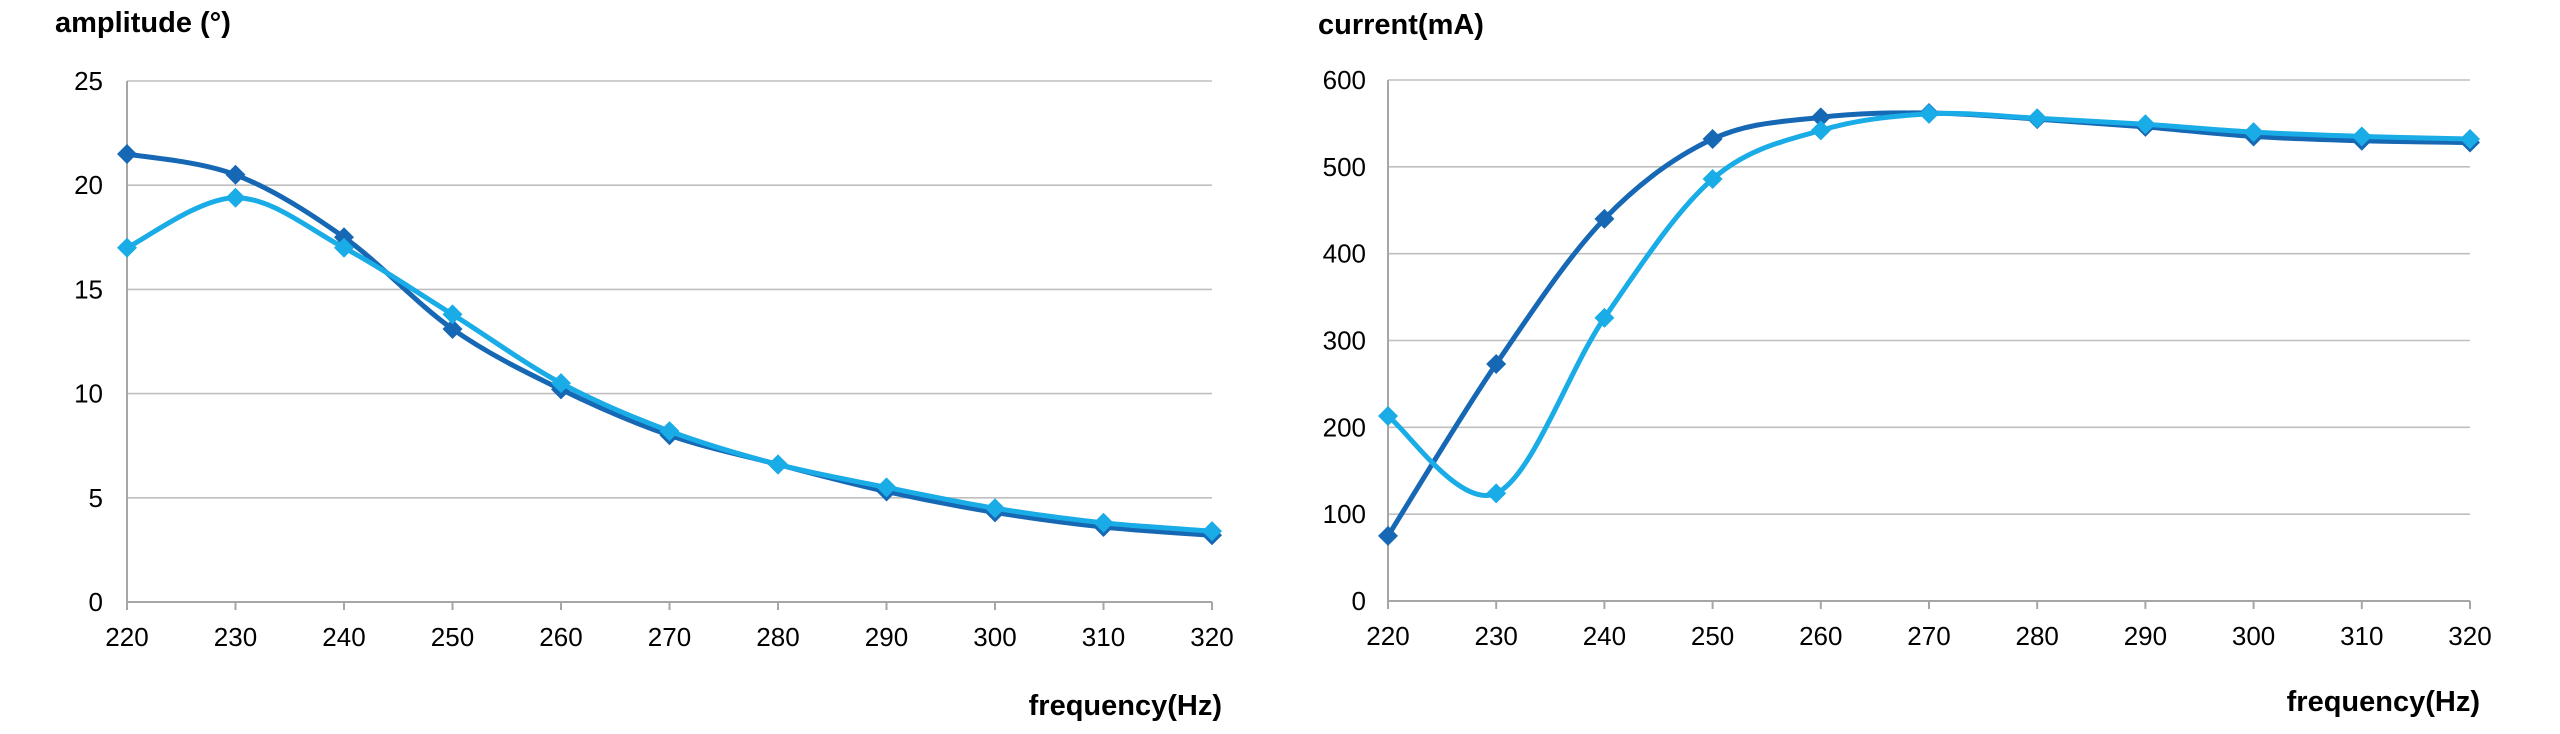 Image resolution: width=2560 pixels, height=734 pixels. What do you see at coordinates (1344, 254) in the screenshot?
I see `y-tick-label: 400` at bounding box center [1344, 254].